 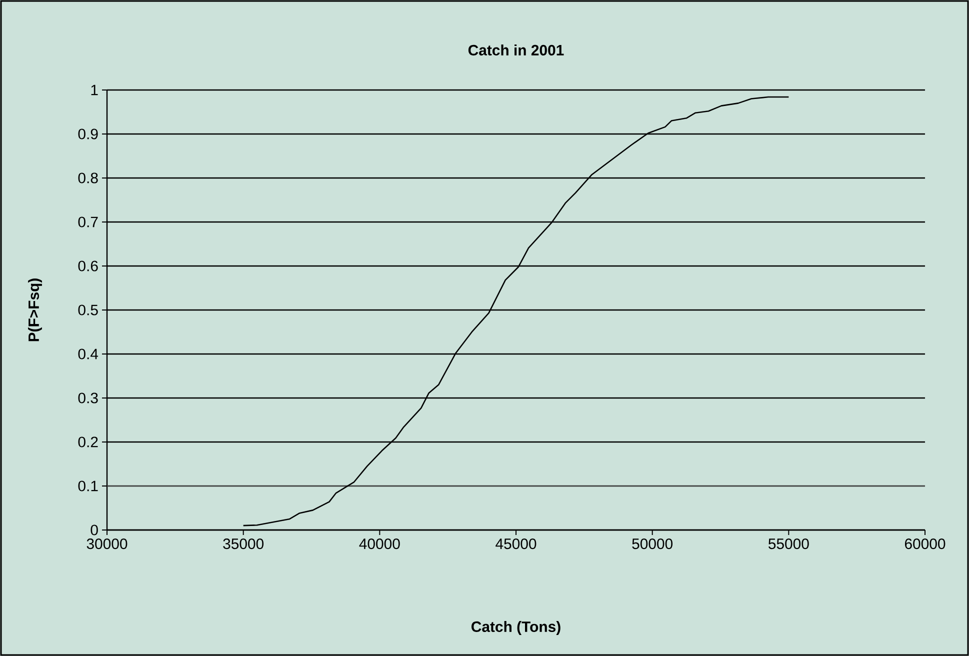 What do you see at coordinates (652, 544) in the screenshot?
I see `x-tick-label: 50000` at bounding box center [652, 544].